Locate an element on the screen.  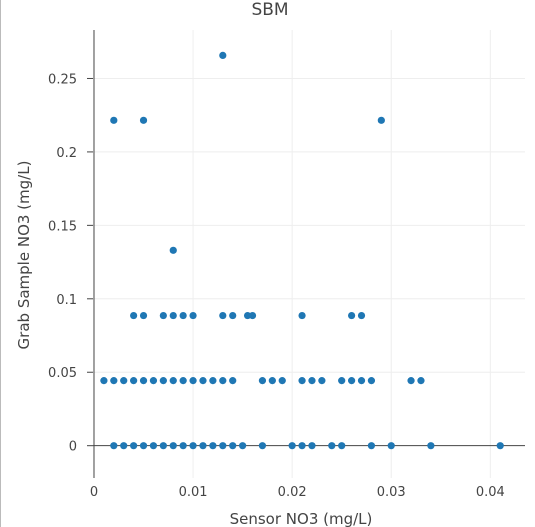
x-tick-label: 0 is located at coordinates (94, 492).